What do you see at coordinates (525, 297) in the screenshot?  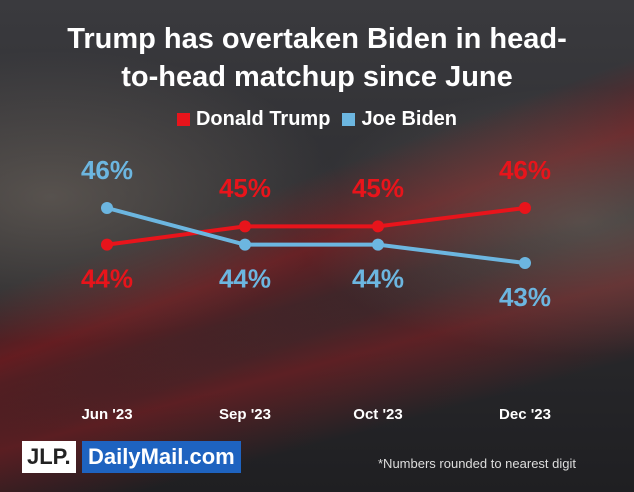 I see `data-label: 43%` at bounding box center [525, 297].